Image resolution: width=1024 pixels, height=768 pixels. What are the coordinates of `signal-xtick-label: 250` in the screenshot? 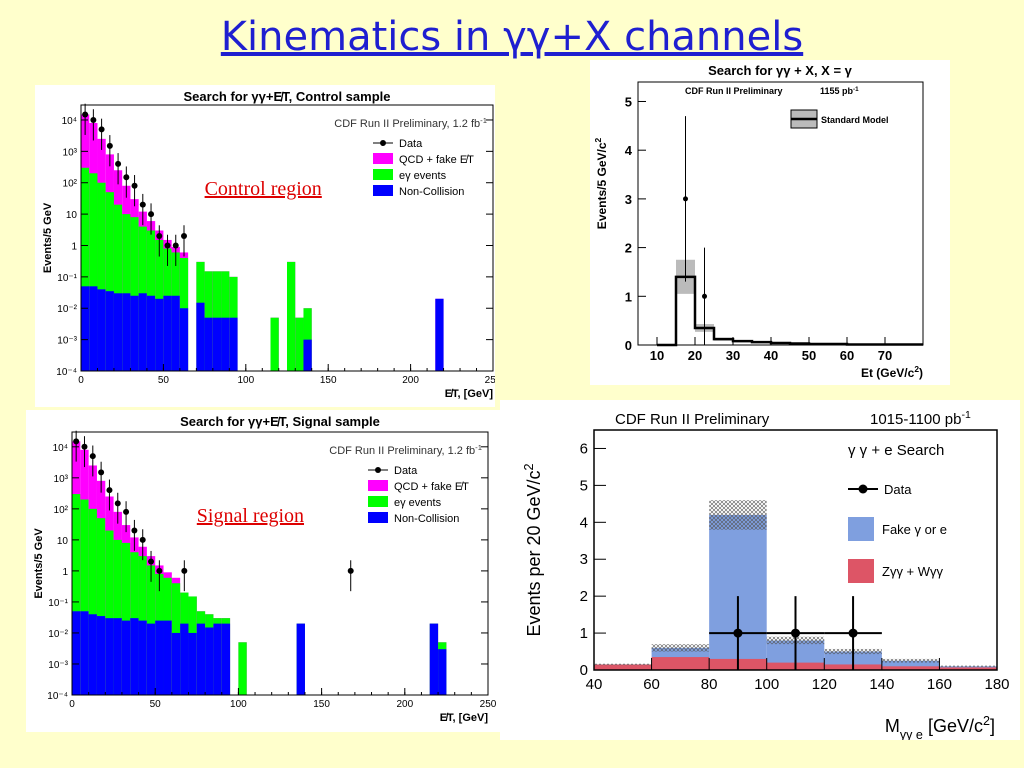 It's located at (488, 704).